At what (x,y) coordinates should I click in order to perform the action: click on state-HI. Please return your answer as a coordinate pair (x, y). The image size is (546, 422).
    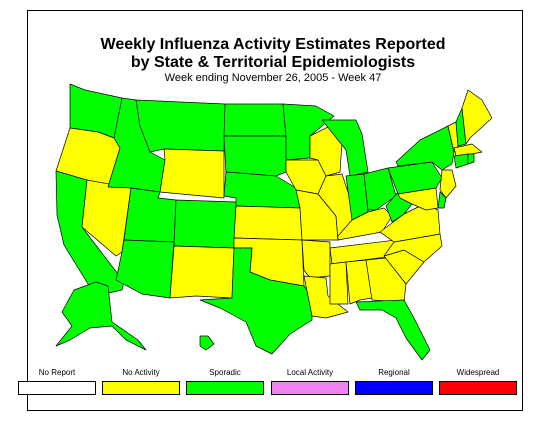
    Looking at the image, I should click on (207, 343).